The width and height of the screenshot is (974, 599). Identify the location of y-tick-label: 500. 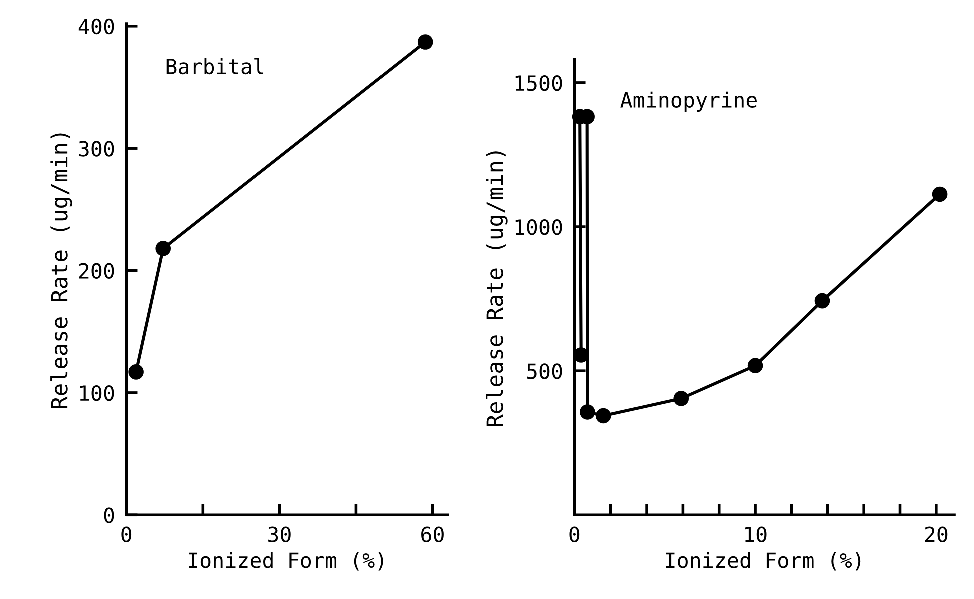
(544, 372).